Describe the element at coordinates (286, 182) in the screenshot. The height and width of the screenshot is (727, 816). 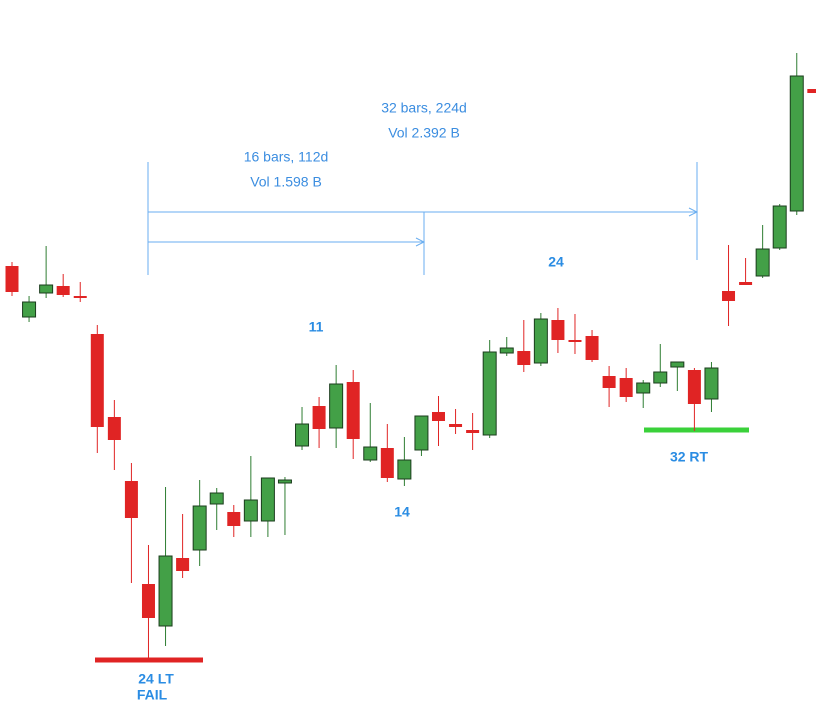
I see `measure-text: Vol 1.598 B` at that location.